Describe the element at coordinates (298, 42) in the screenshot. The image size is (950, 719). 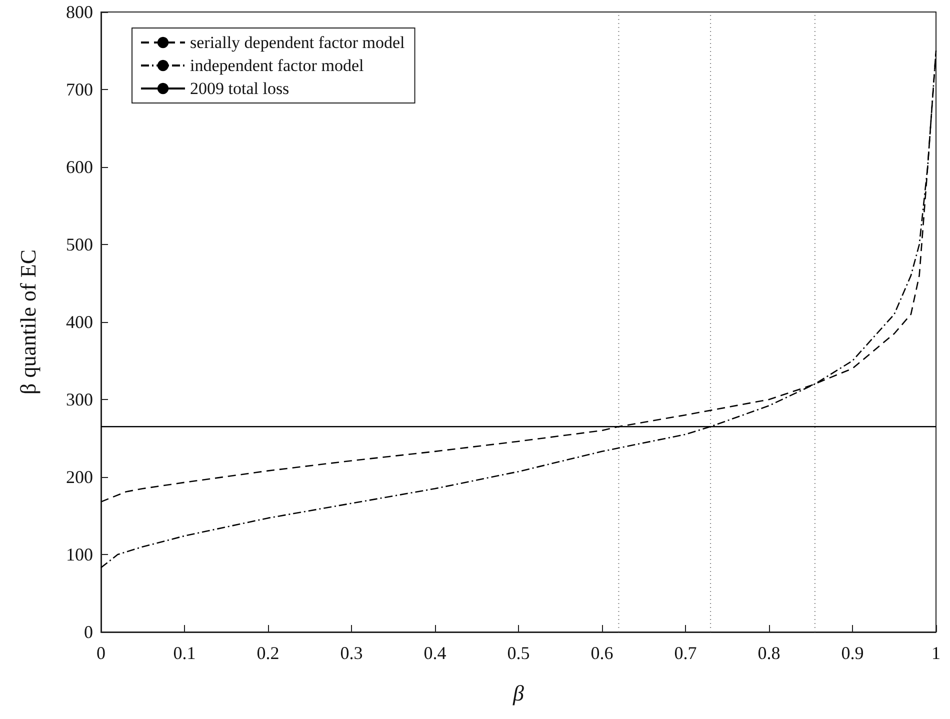
I see `legend-label: serially dependent factor model` at that location.